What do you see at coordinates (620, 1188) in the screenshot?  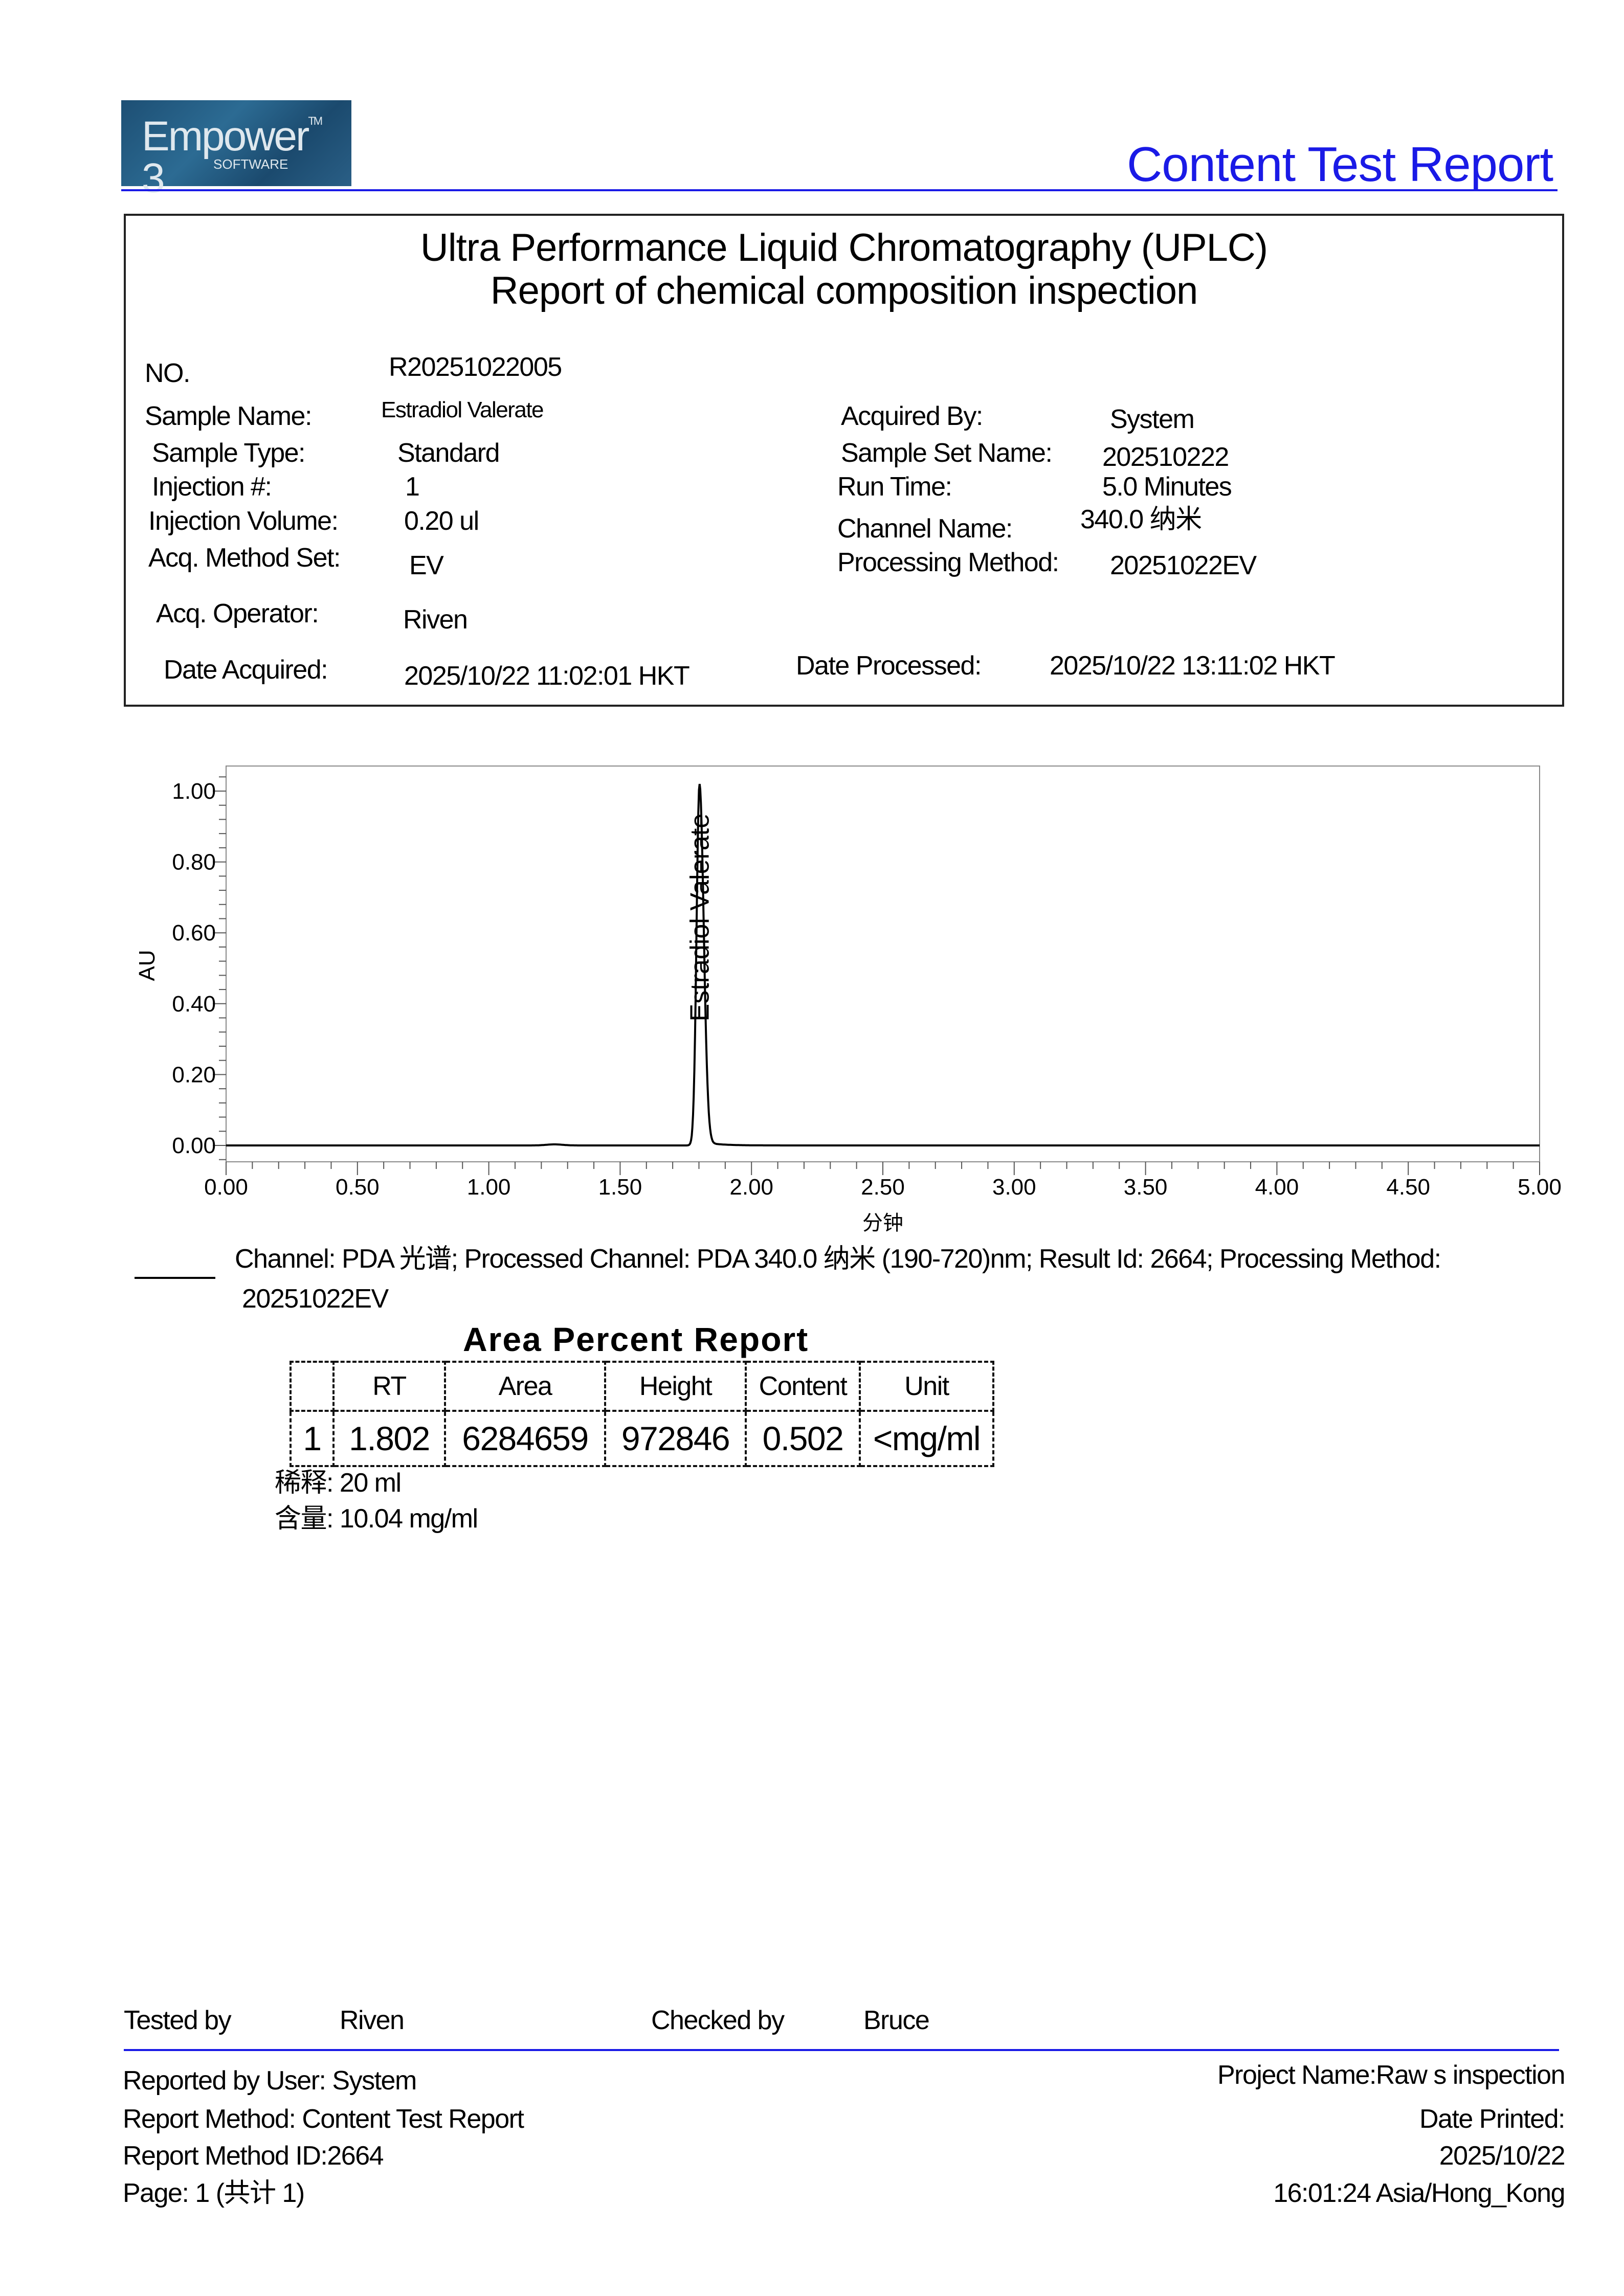 I see `x-tick-label: 1.50` at bounding box center [620, 1188].